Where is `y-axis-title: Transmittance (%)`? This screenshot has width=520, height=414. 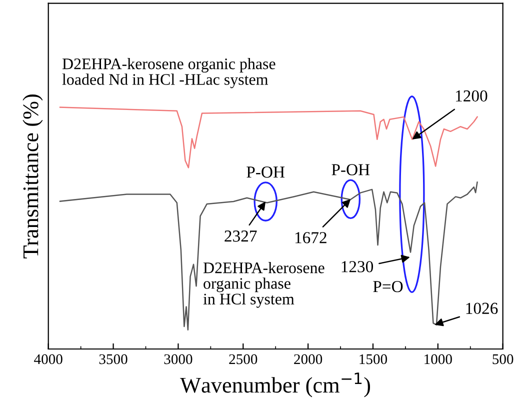 y-axis-title: Transmittance (%) is located at coordinates (32, 176).